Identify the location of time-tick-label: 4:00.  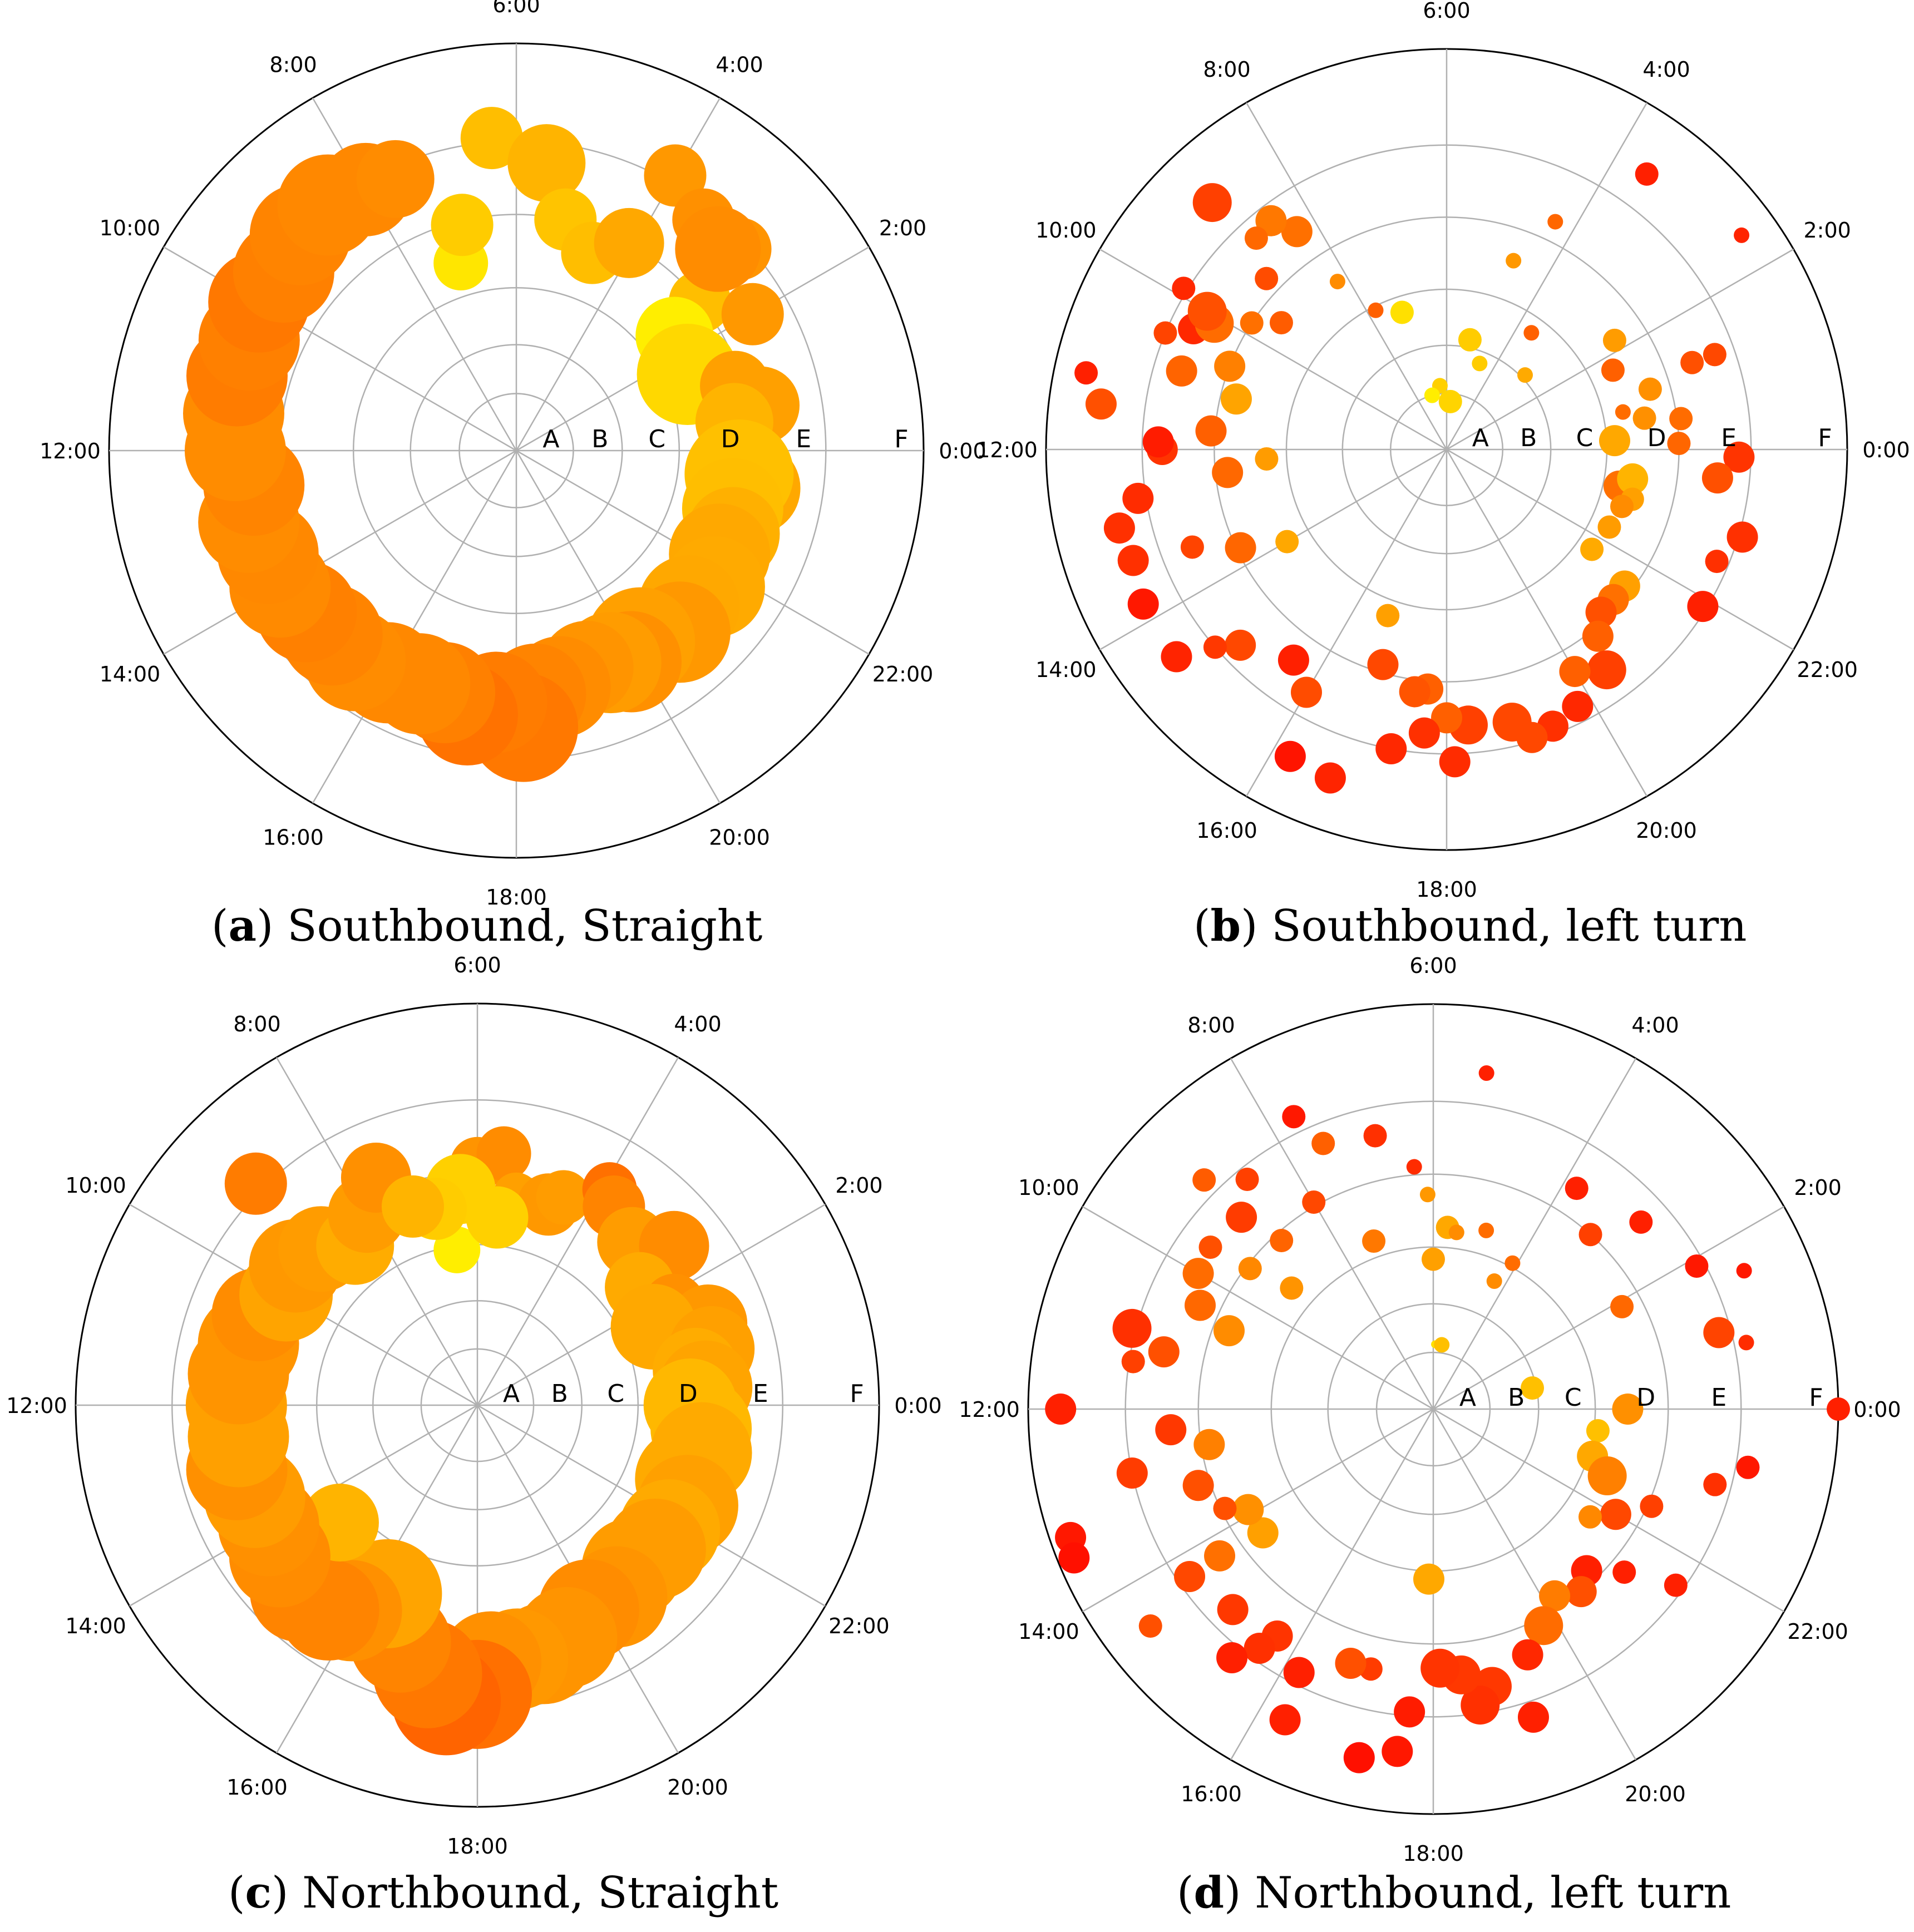
(697, 1024).